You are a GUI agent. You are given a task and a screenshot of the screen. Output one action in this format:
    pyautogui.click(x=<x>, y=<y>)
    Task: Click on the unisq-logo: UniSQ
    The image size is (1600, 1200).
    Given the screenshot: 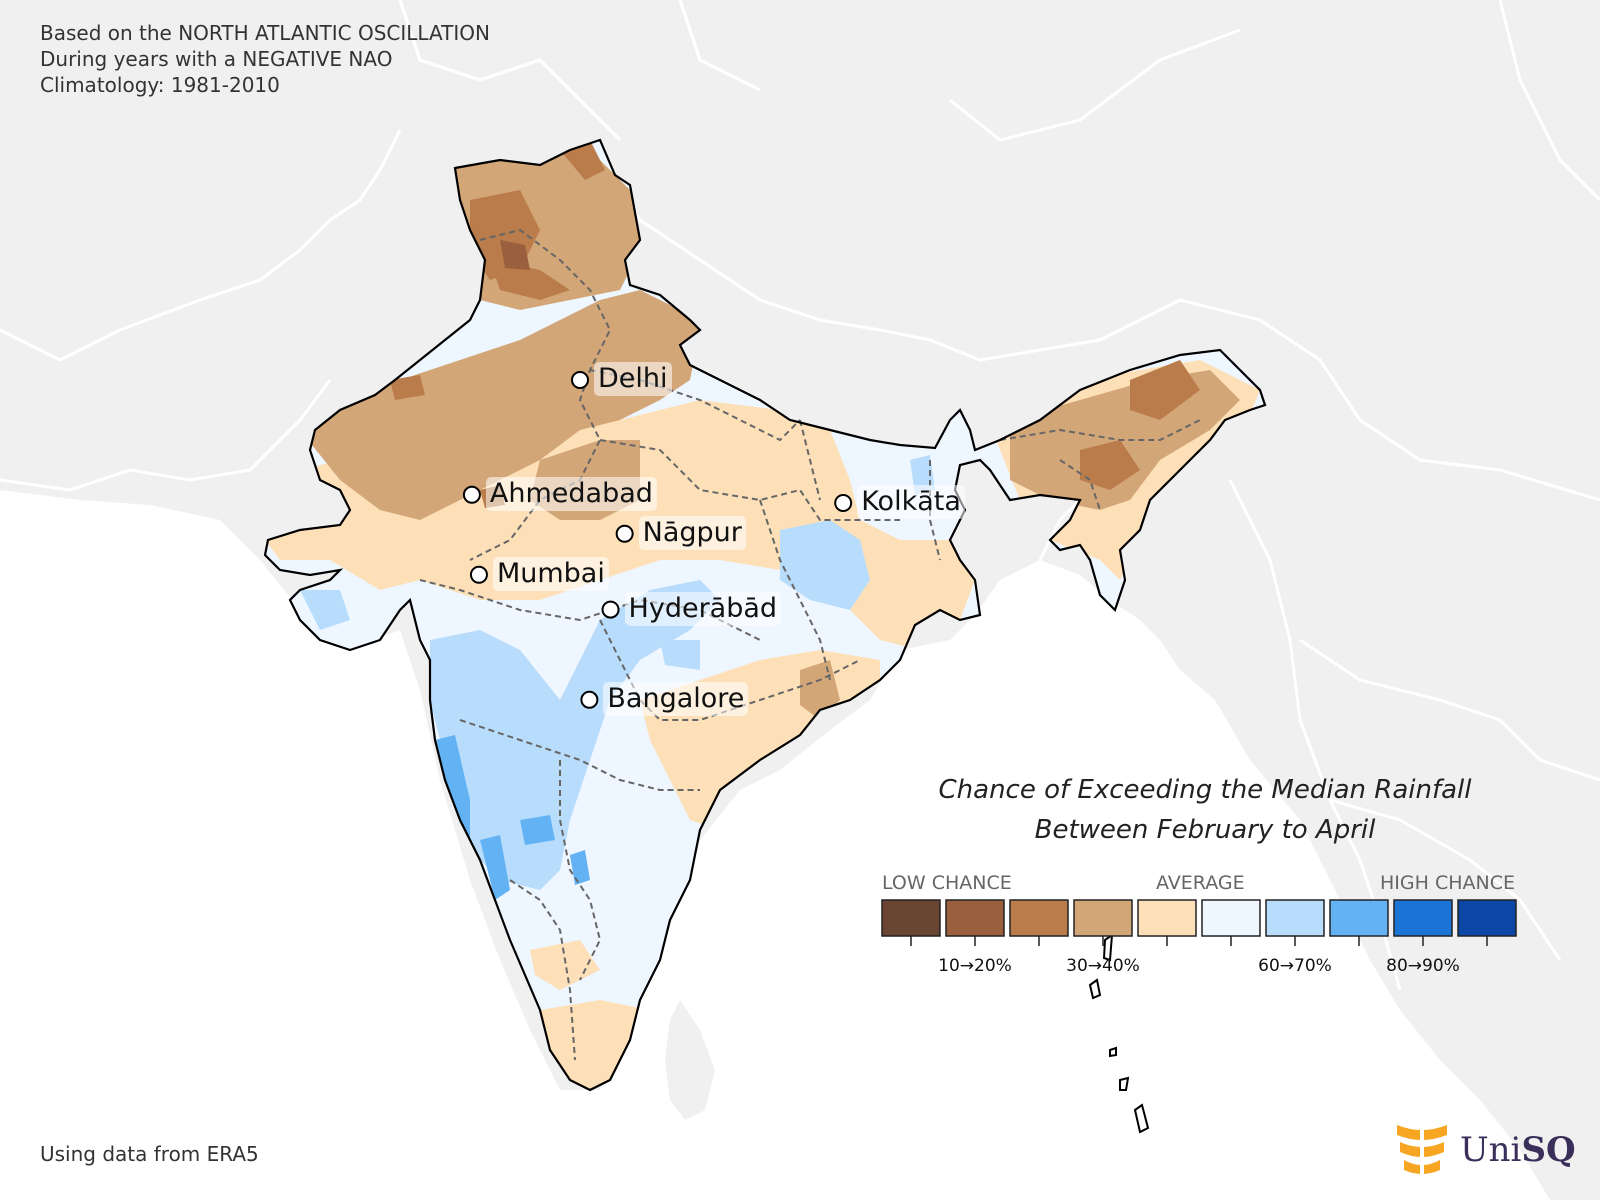 What is the action you would take?
    pyautogui.click(x=1484, y=1152)
    